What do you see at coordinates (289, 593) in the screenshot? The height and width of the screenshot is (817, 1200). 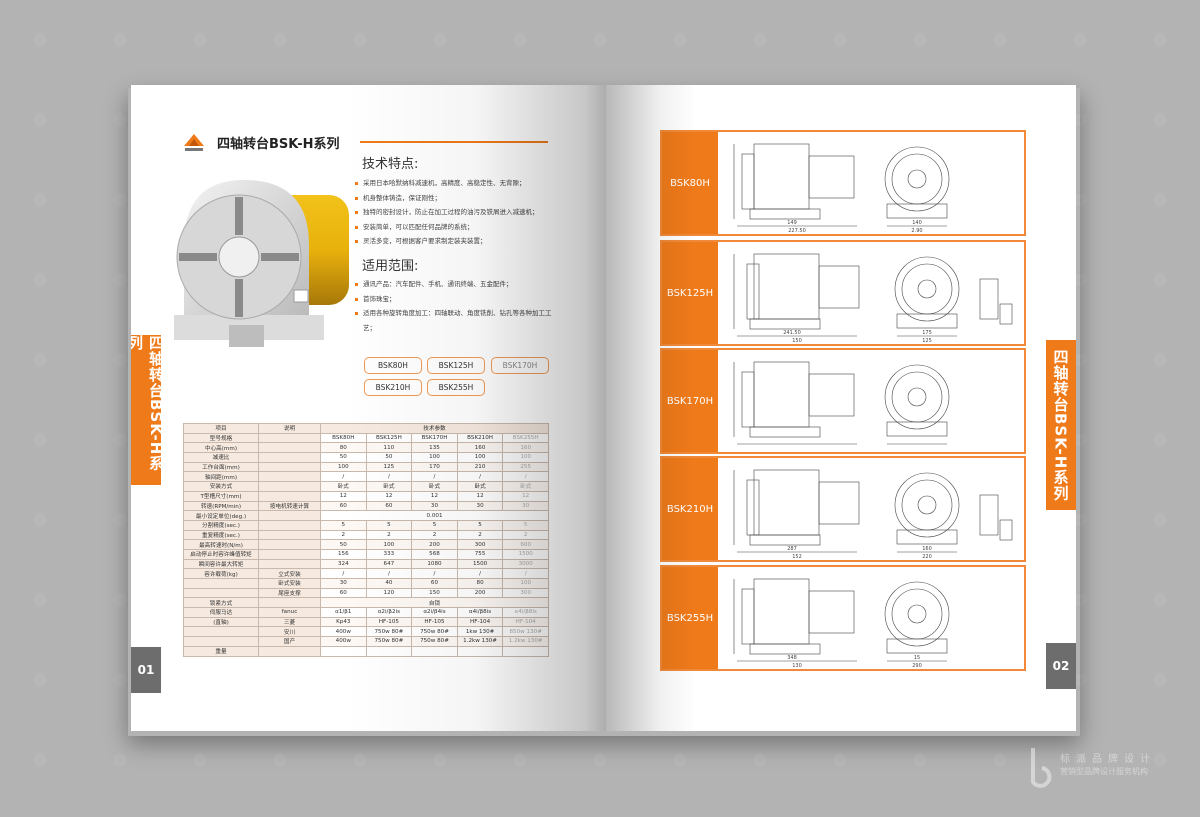 I see `row-note: 尾座支撑` at bounding box center [289, 593].